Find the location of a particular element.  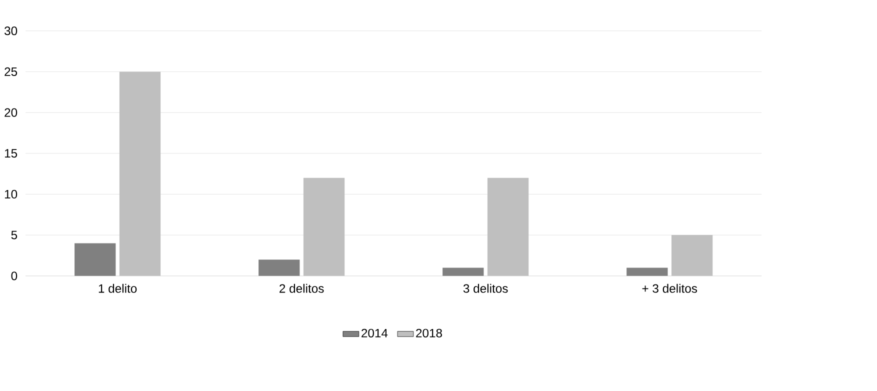

y-tick-label: 10 is located at coordinates (11, 194).